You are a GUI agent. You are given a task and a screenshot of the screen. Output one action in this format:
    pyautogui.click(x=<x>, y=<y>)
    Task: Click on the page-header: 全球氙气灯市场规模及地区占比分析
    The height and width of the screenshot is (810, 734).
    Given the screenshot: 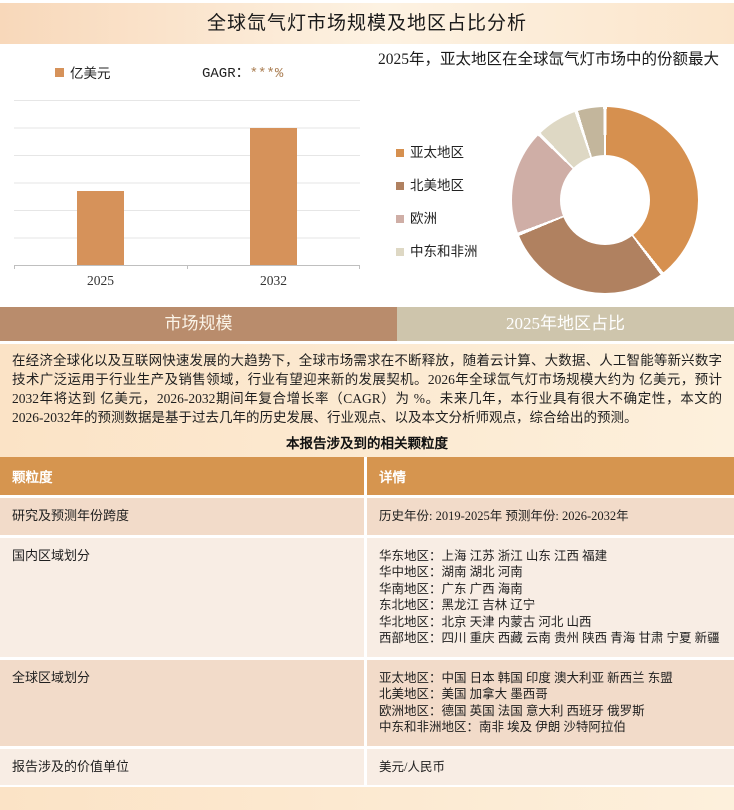 What is the action you would take?
    pyautogui.click(x=367, y=23)
    